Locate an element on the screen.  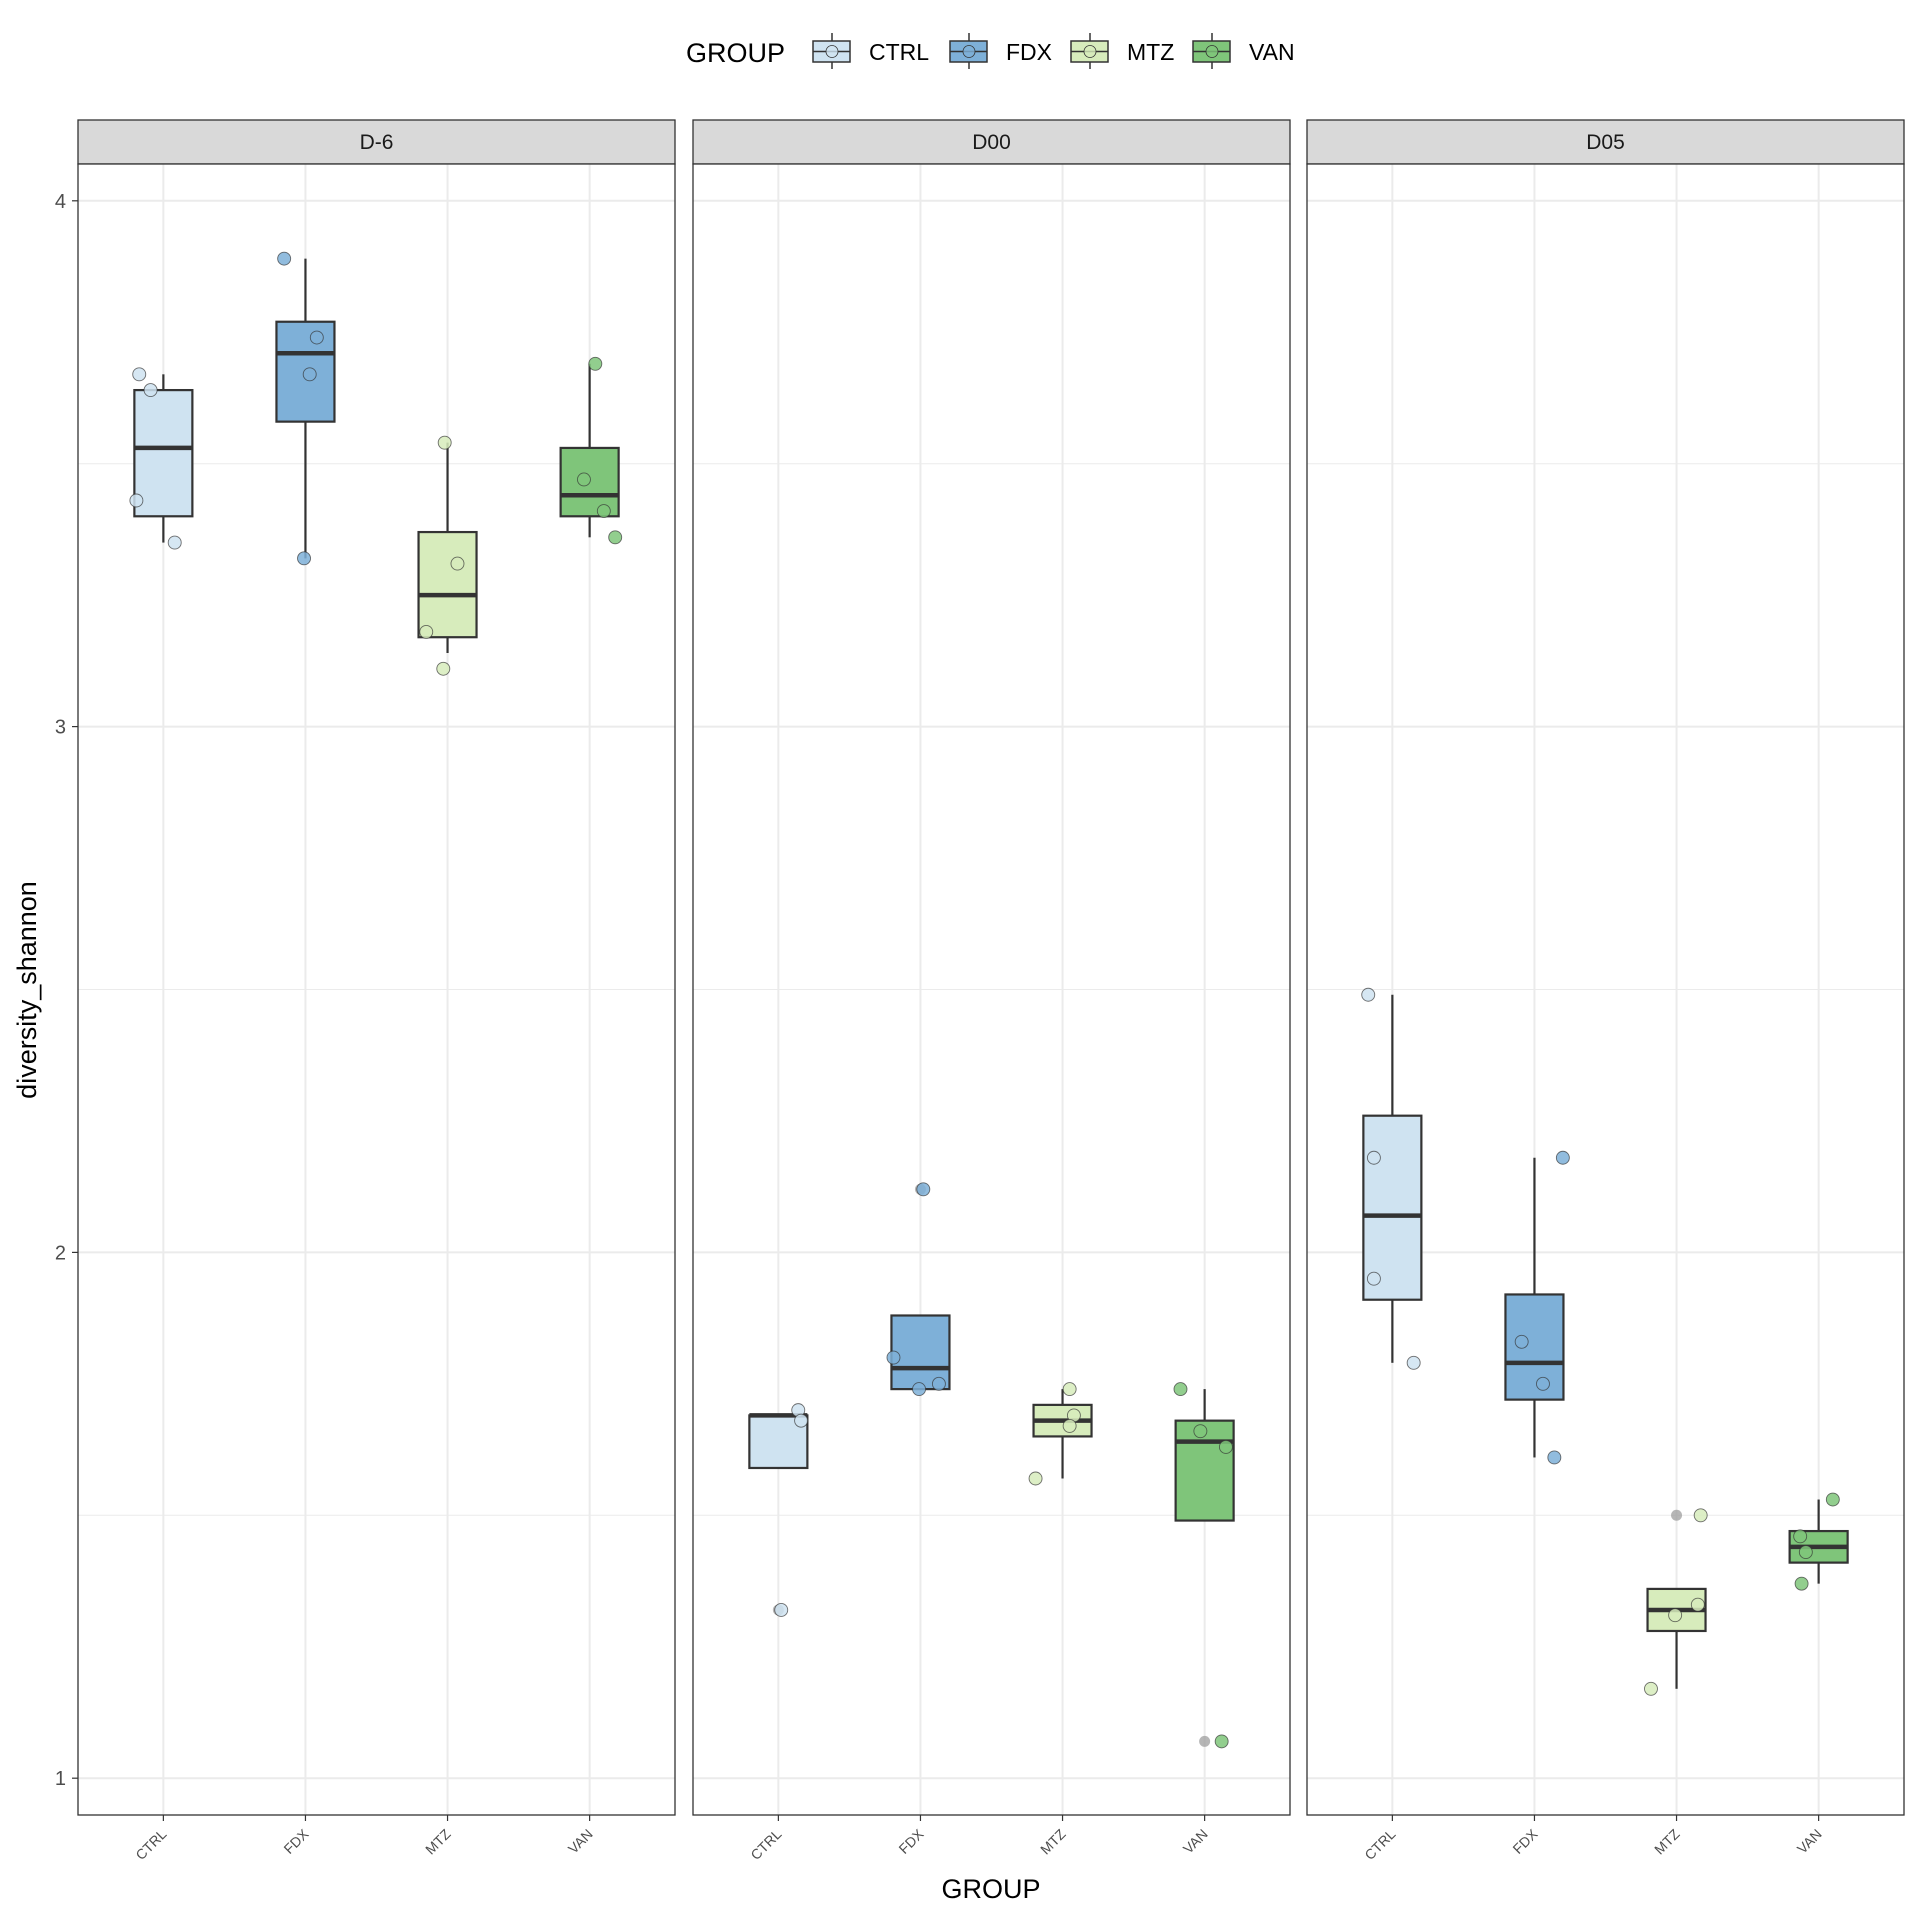
y-tick-label: 1 is located at coordinates (60, 1779).